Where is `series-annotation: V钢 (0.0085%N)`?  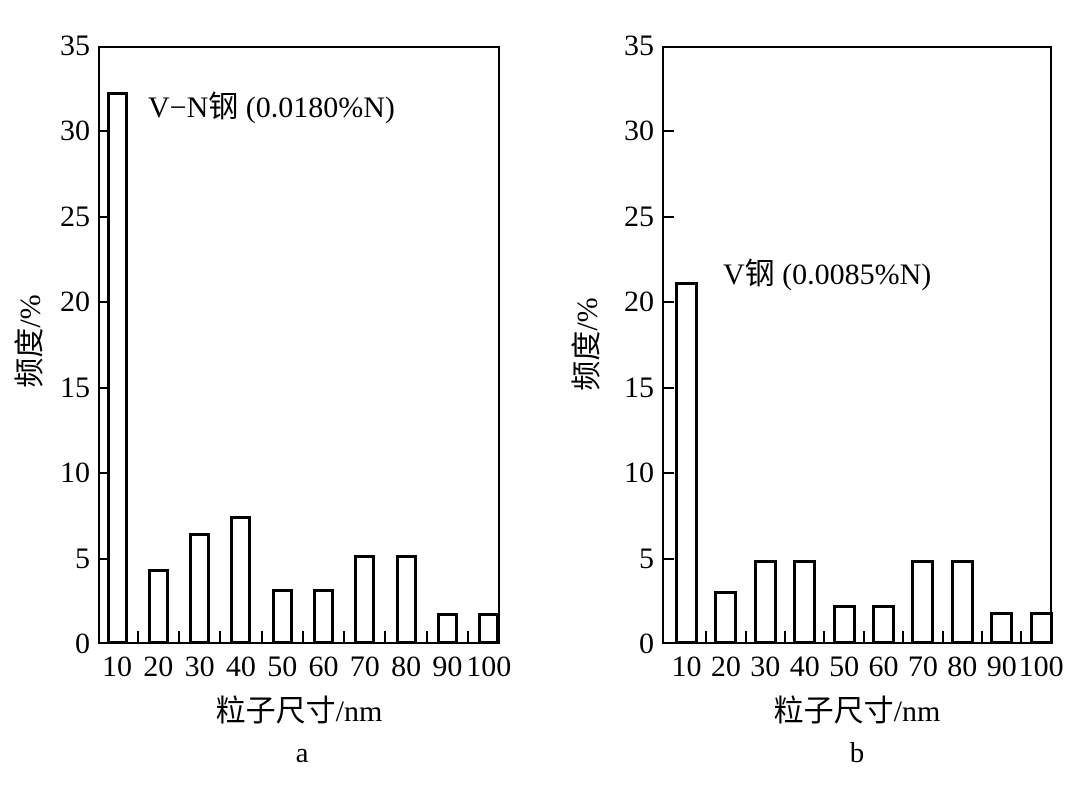 series-annotation: V钢 (0.0085%N) is located at coordinates (827, 274).